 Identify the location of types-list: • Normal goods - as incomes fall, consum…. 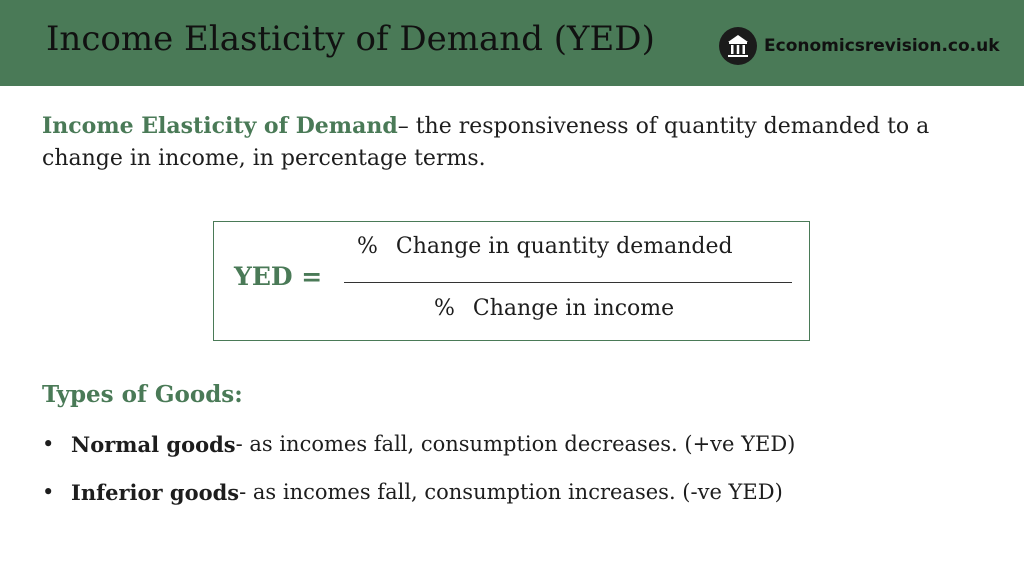
(418, 476).